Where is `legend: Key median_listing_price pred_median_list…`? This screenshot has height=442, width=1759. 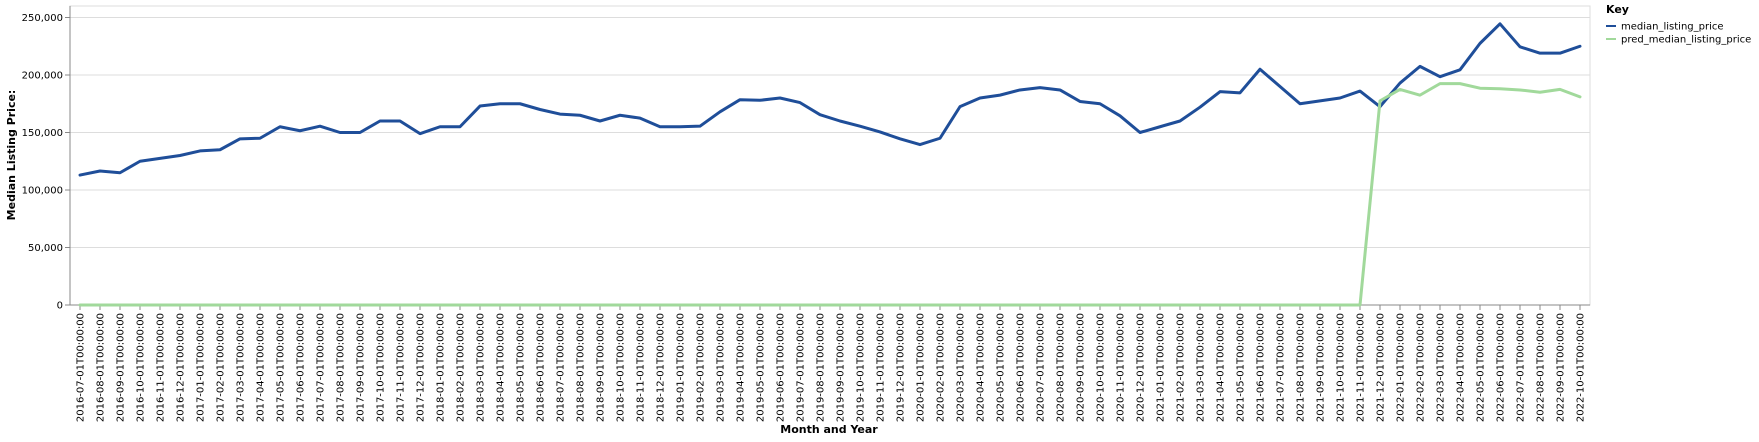 legend: Key median_listing_price pred_median_list… is located at coordinates (1678, 24).